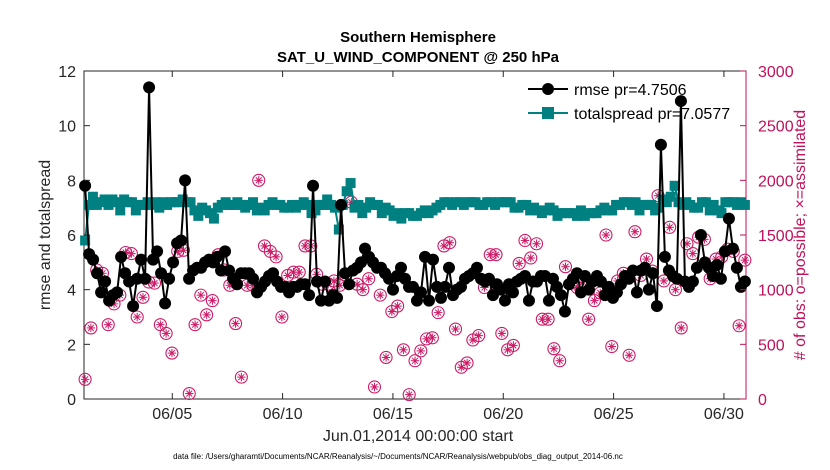 The image size is (830, 470). What do you see at coordinates (418, 37) in the screenshot?
I see `chart-title-line-1: Southern Hemisphere` at bounding box center [418, 37].